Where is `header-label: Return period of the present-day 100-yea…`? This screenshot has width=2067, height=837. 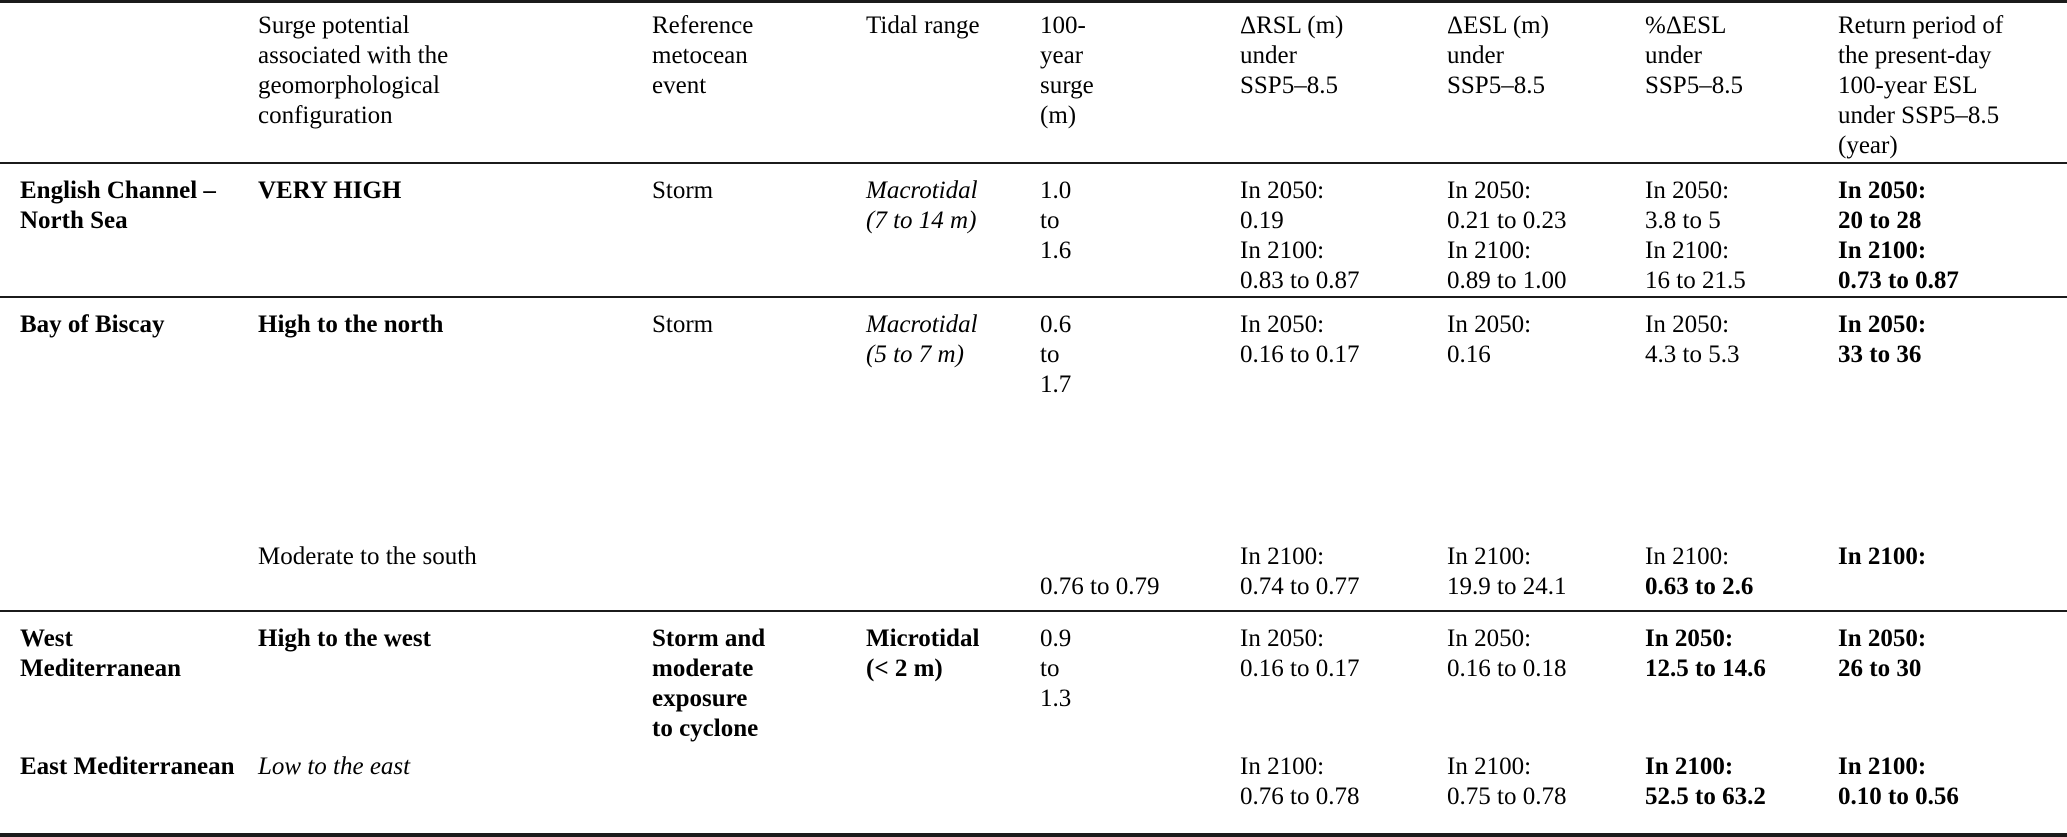 header-label: Return period of the present-day 100-yea… is located at coordinates (1921, 85).